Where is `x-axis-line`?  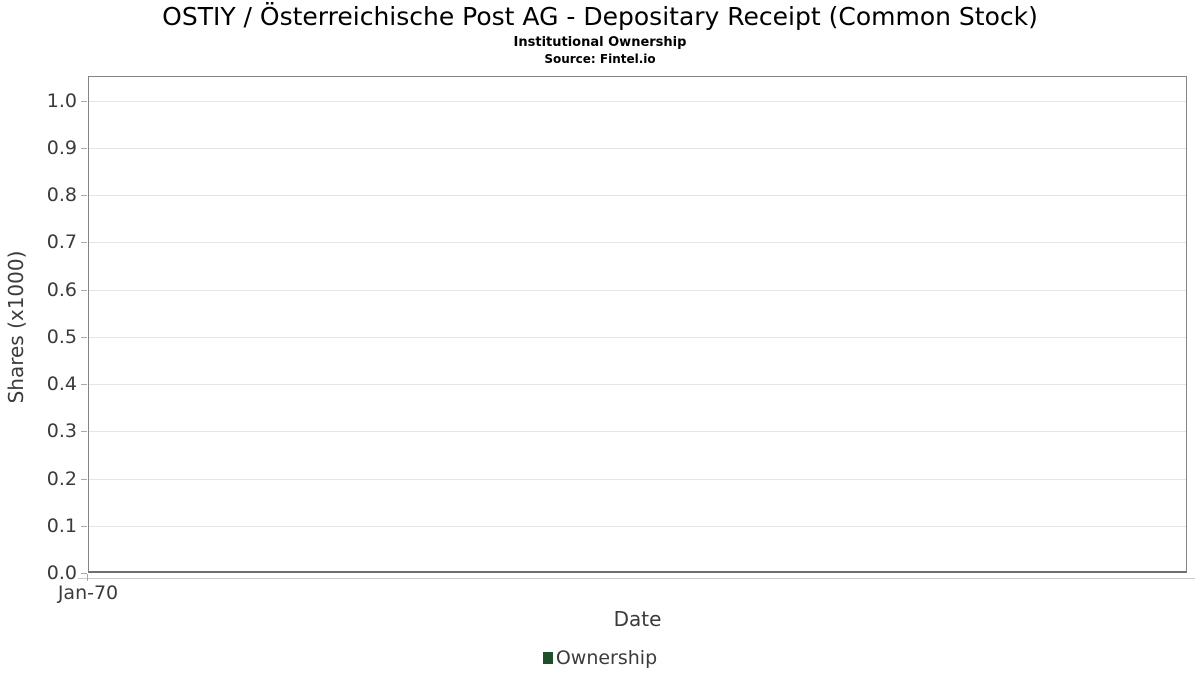
x-axis-line is located at coordinates (636, 578).